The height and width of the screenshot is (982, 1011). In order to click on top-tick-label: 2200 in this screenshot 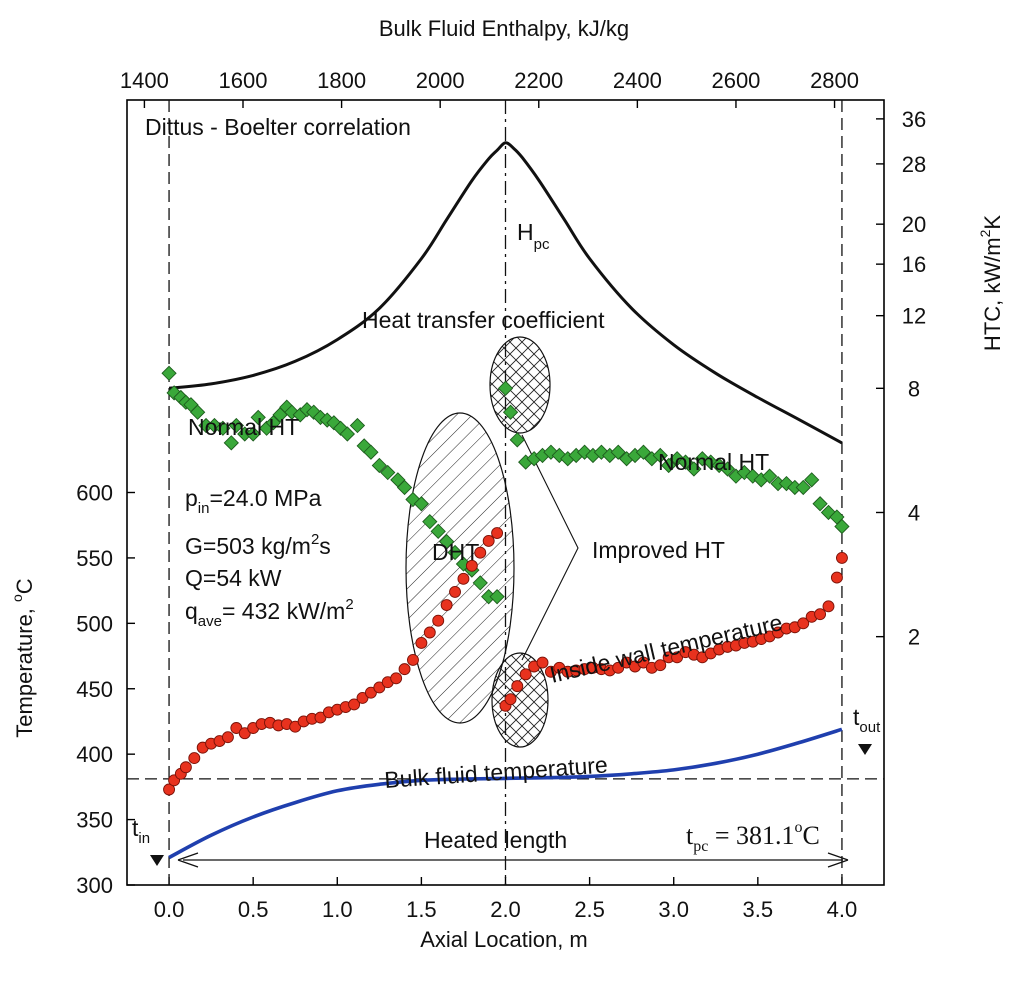, I will do `click(538, 80)`.